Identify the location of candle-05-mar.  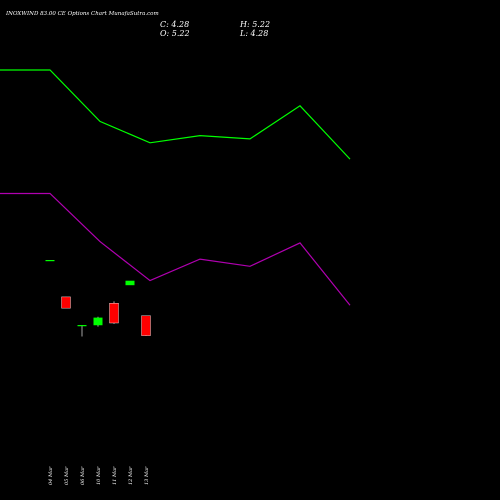
(66, 302).